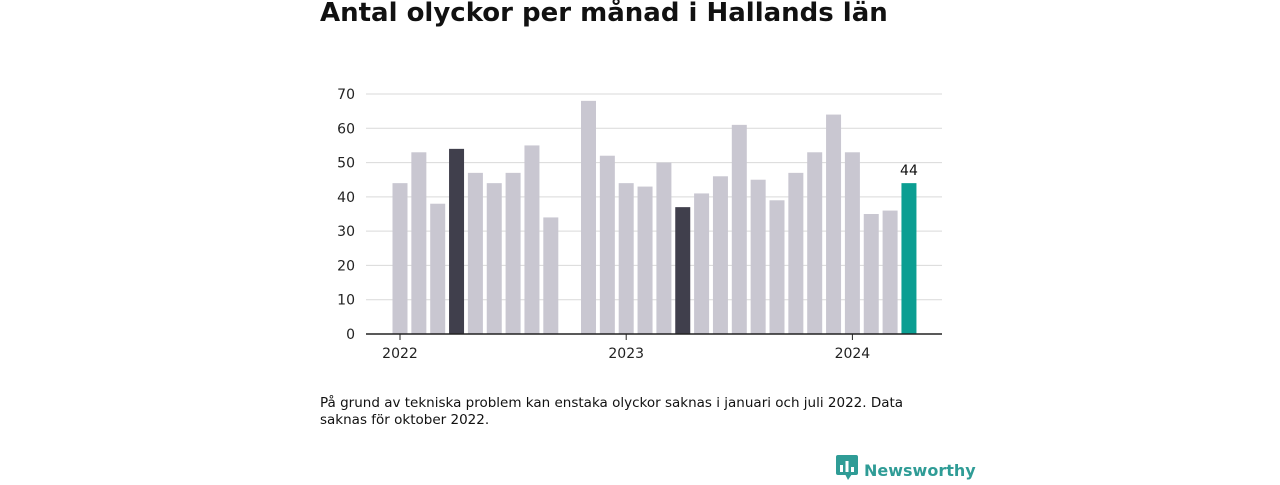  What do you see at coordinates (346, 164) in the screenshot?
I see `y-tick-label: 50` at bounding box center [346, 164].